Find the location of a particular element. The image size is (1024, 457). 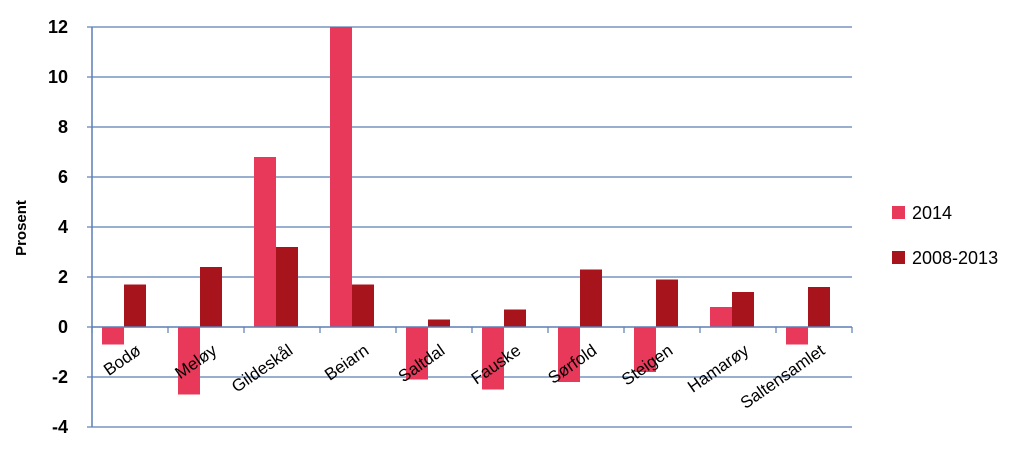

y-tick-labels: 12 10 8 6 4 2 0 -2 -4 is located at coordinates (58, 227).